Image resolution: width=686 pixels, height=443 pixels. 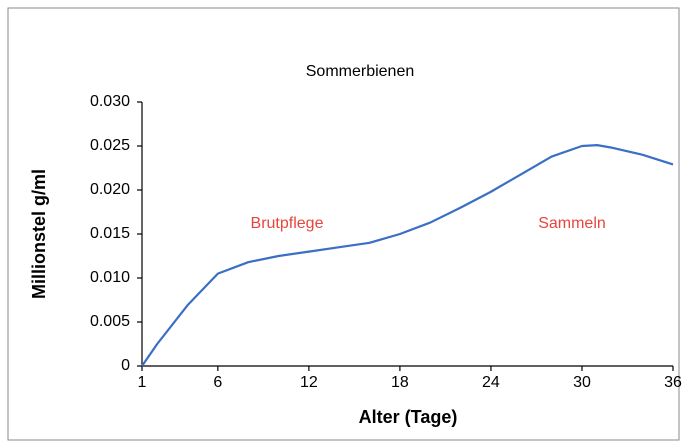 I want to click on x-tick-label: 18, so click(x=400, y=382).